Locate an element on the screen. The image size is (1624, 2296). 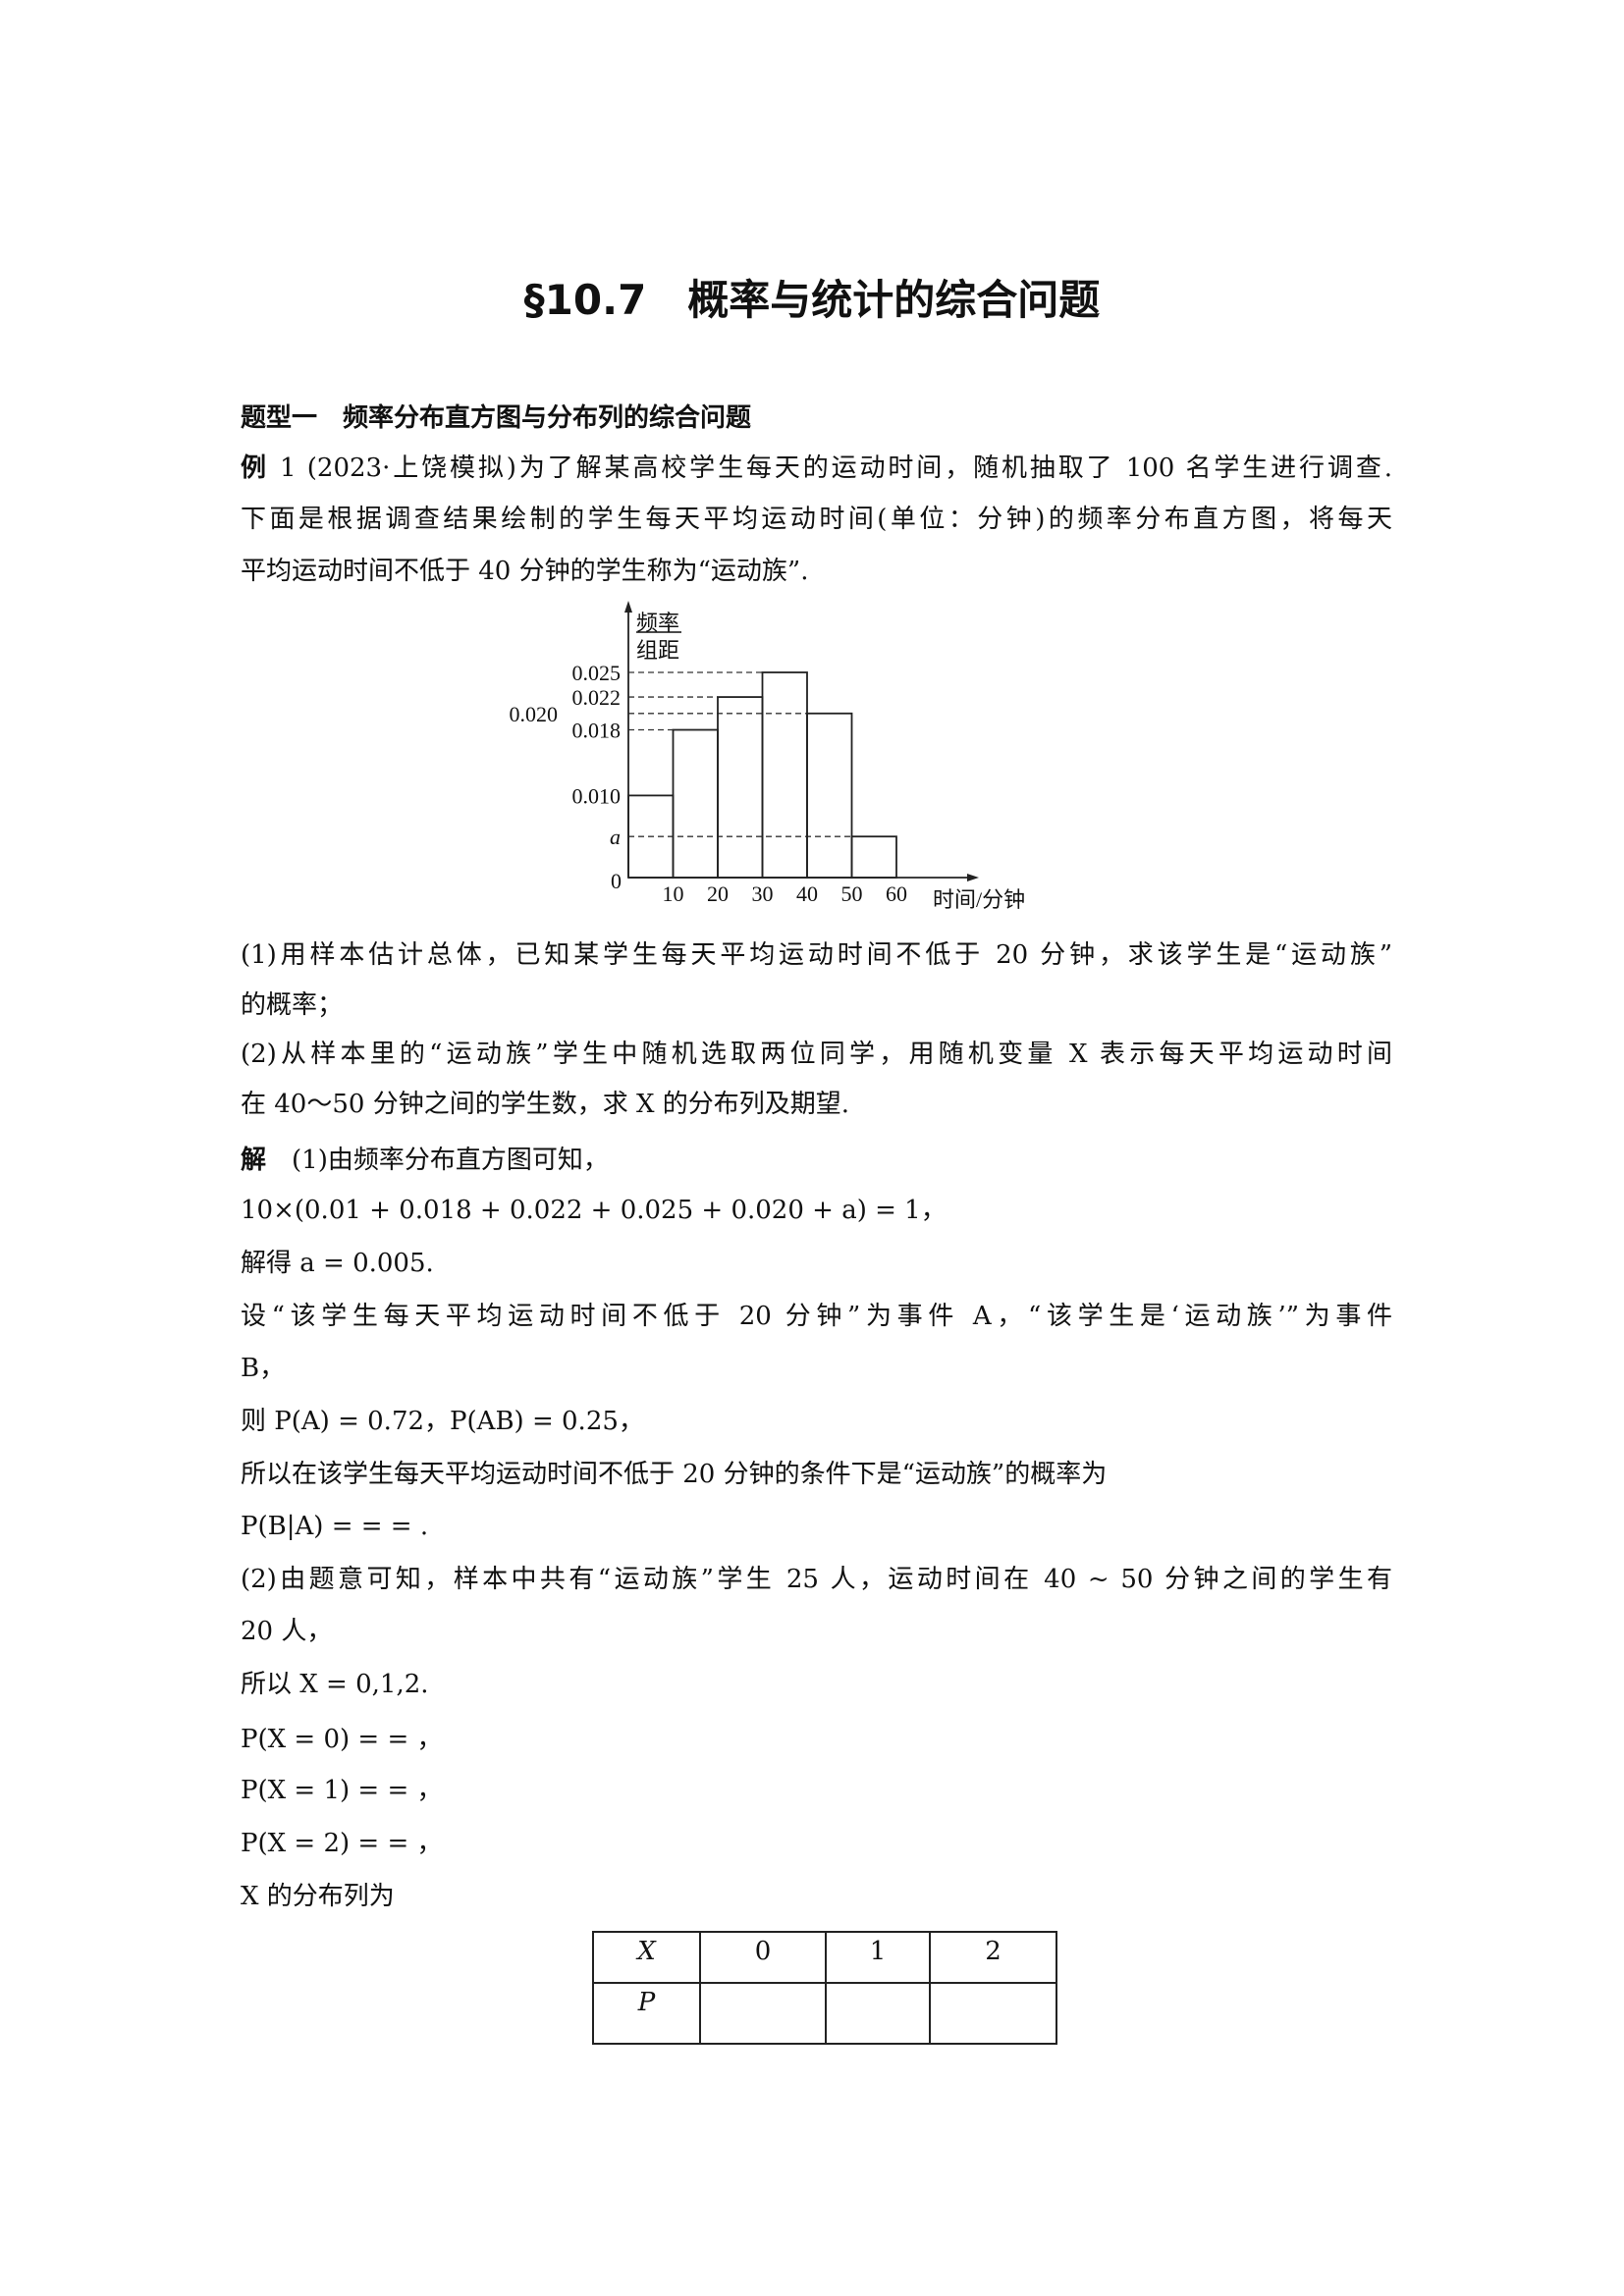
x-axis-label: 时间/分钟 is located at coordinates (979, 899).